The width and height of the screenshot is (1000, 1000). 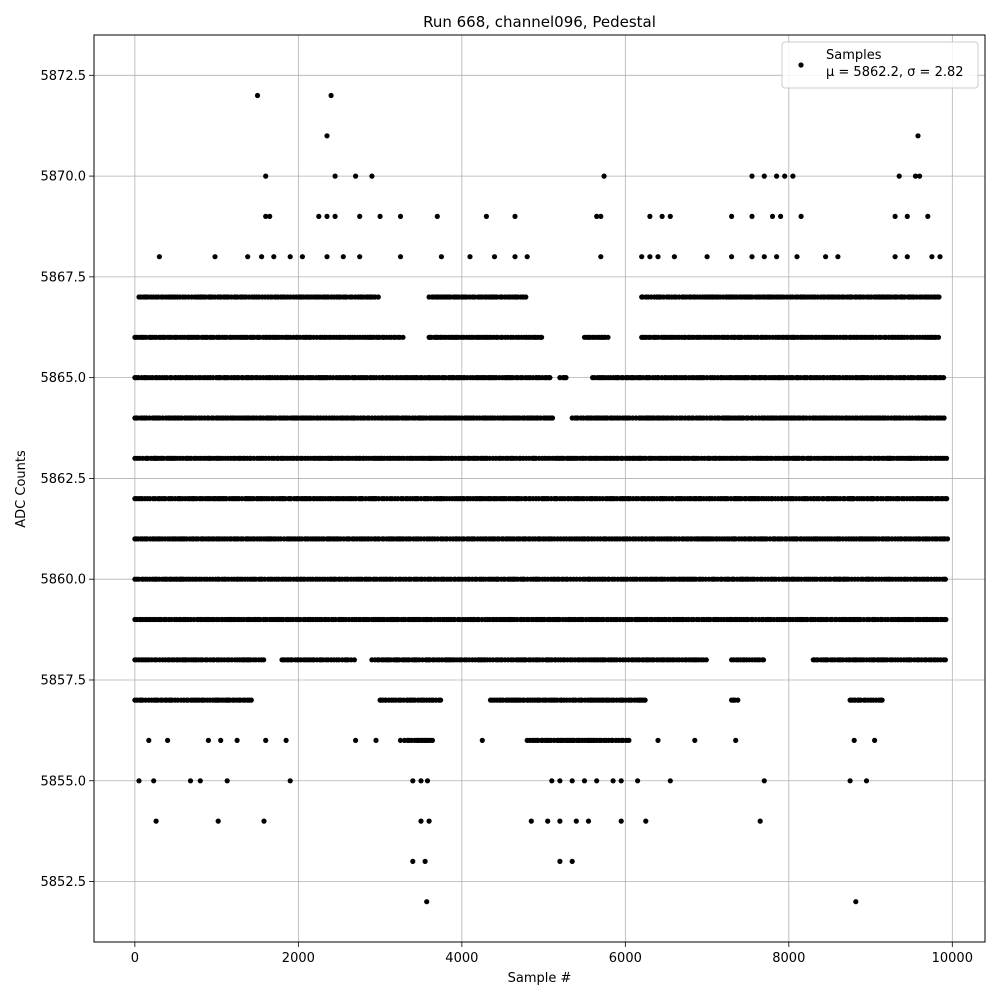 What do you see at coordinates (539, 22) in the screenshot?
I see `chart-title: Run 668, channel096, Pedestal` at bounding box center [539, 22].